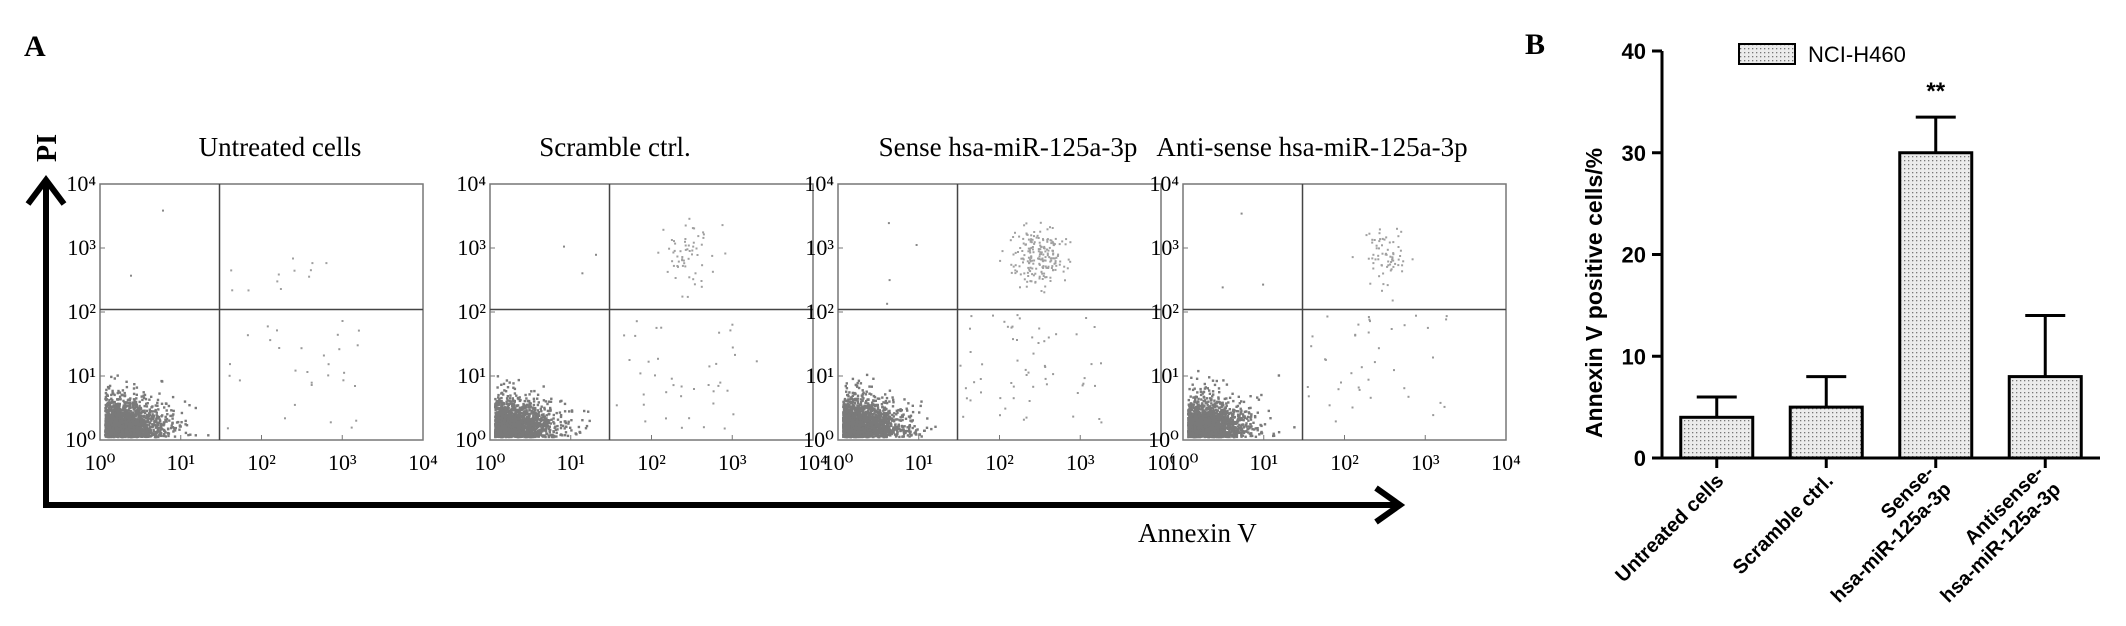  I want to click on bar-y-tick-label: 20, so click(1634, 255).